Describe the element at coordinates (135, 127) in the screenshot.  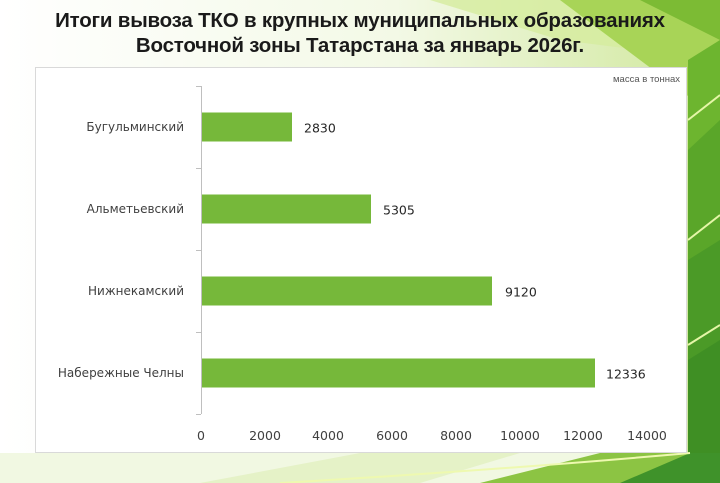
I see `category-label: Бугульминский` at that location.